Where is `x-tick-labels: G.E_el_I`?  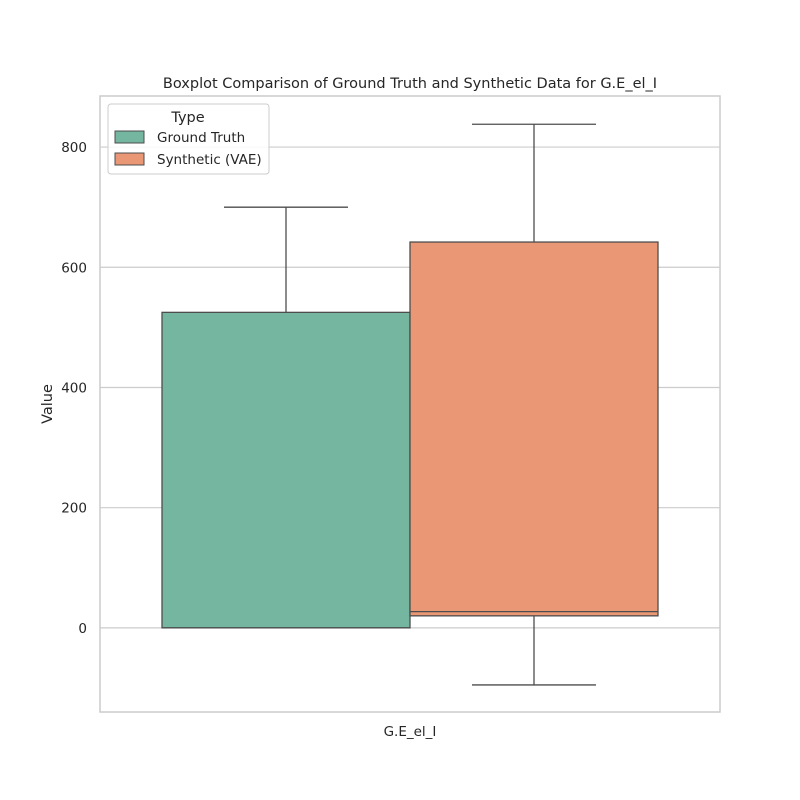 x-tick-labels: G.E_el_I is located at coordinates (410, 732).